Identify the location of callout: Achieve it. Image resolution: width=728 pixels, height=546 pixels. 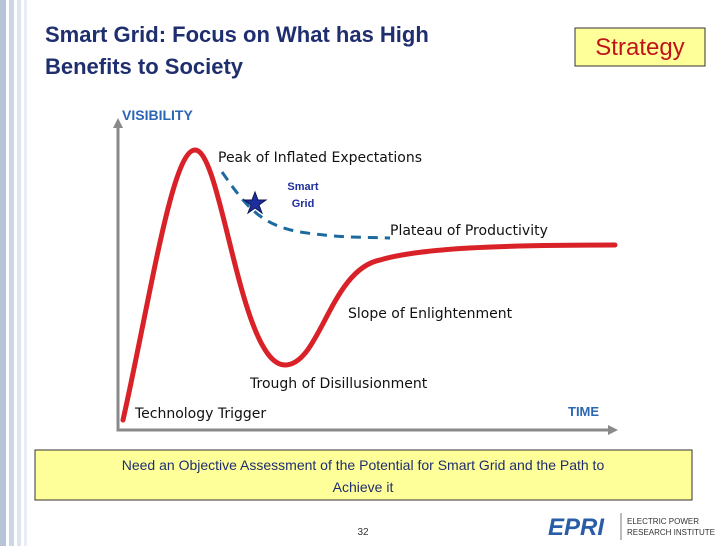
(363, 487).